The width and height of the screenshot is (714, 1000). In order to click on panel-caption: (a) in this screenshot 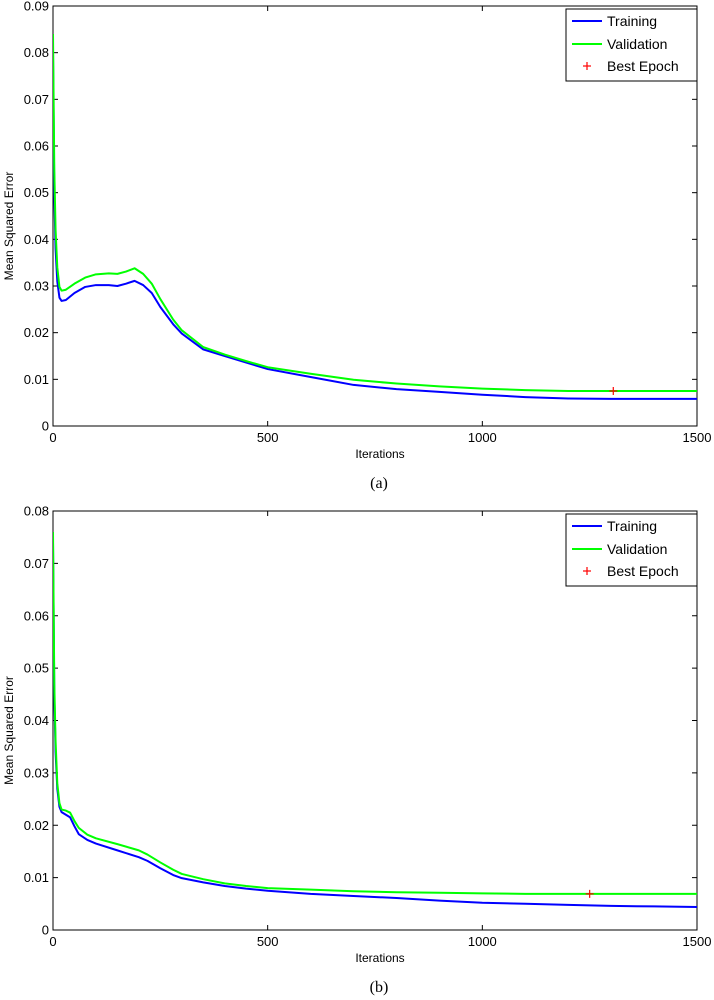, I will do `click(379, 483)`.